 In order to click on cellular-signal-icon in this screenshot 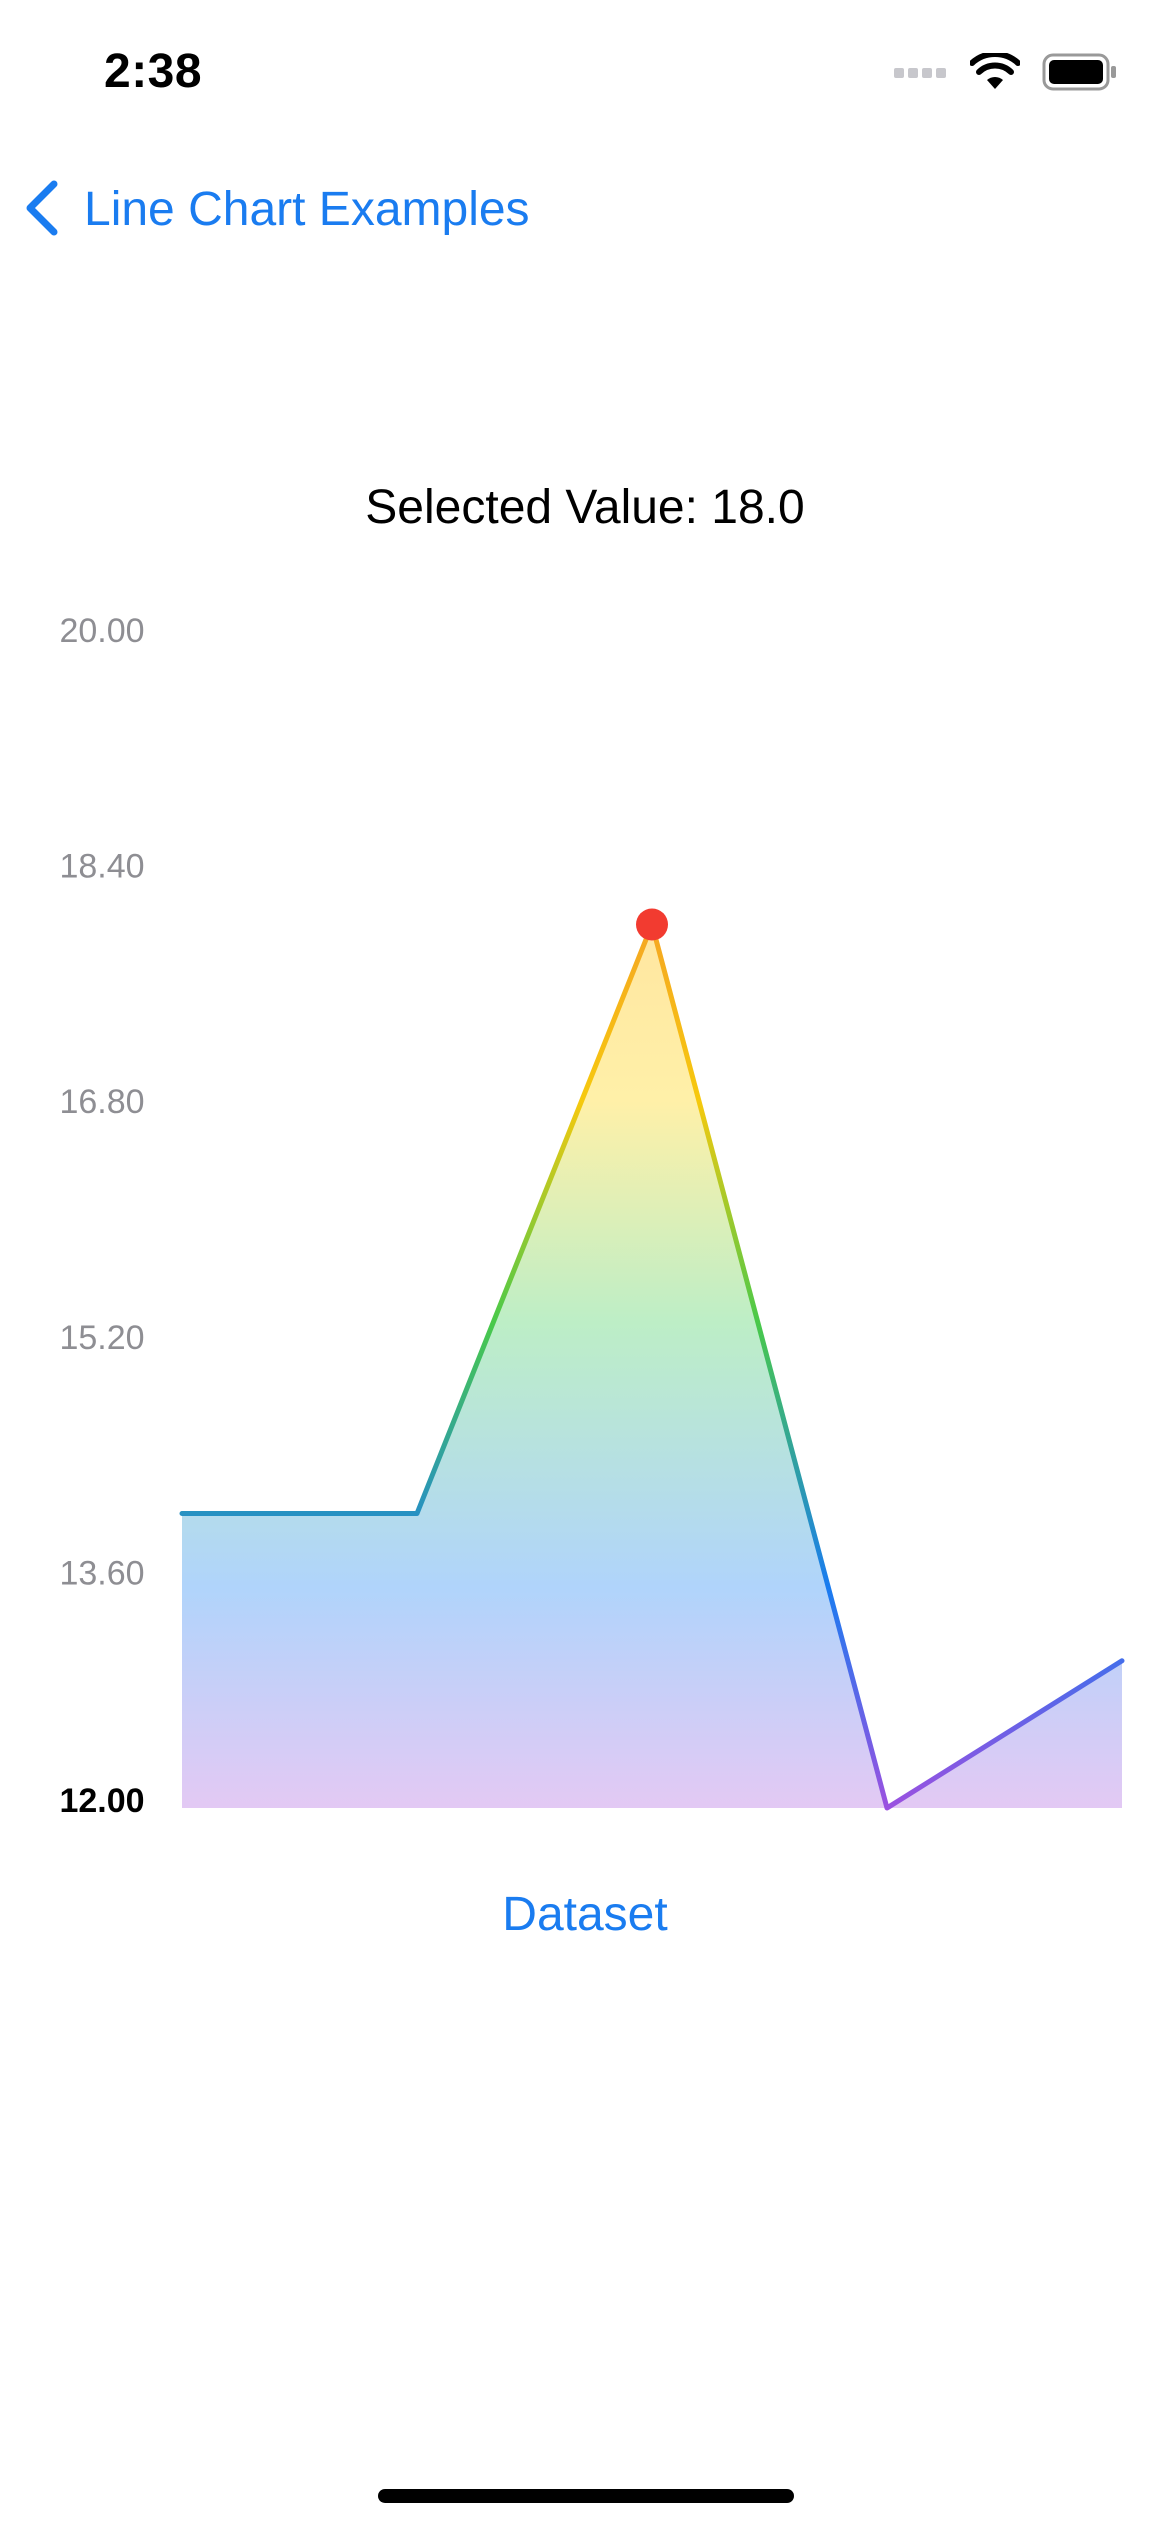, I will do `click(921, 74)`.